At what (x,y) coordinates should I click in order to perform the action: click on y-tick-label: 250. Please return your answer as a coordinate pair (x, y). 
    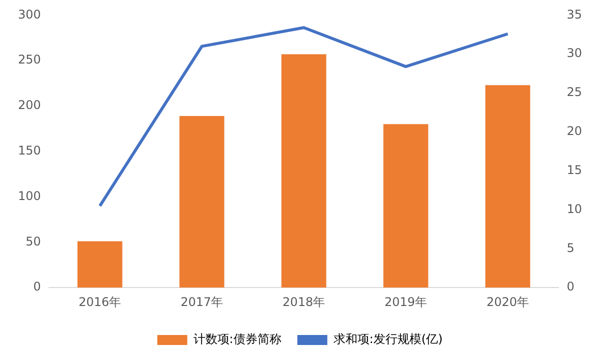
    Looking at the image, I should click on (29, 59).